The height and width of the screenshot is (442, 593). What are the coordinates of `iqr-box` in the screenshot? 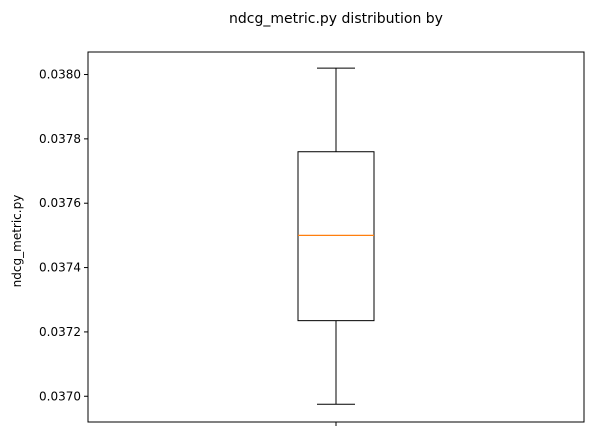 It's located at (336, 236).